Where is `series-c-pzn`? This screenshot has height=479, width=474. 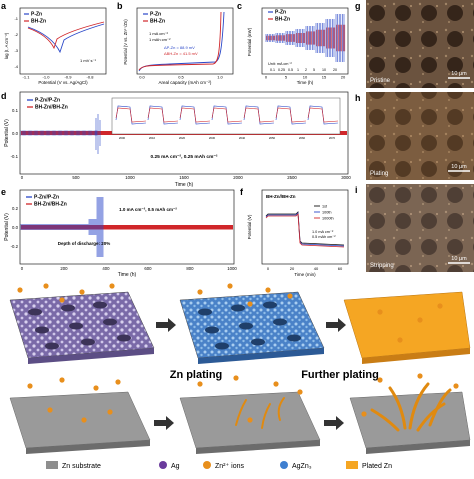
series-c-pzn is located at coordinates (305, 38).